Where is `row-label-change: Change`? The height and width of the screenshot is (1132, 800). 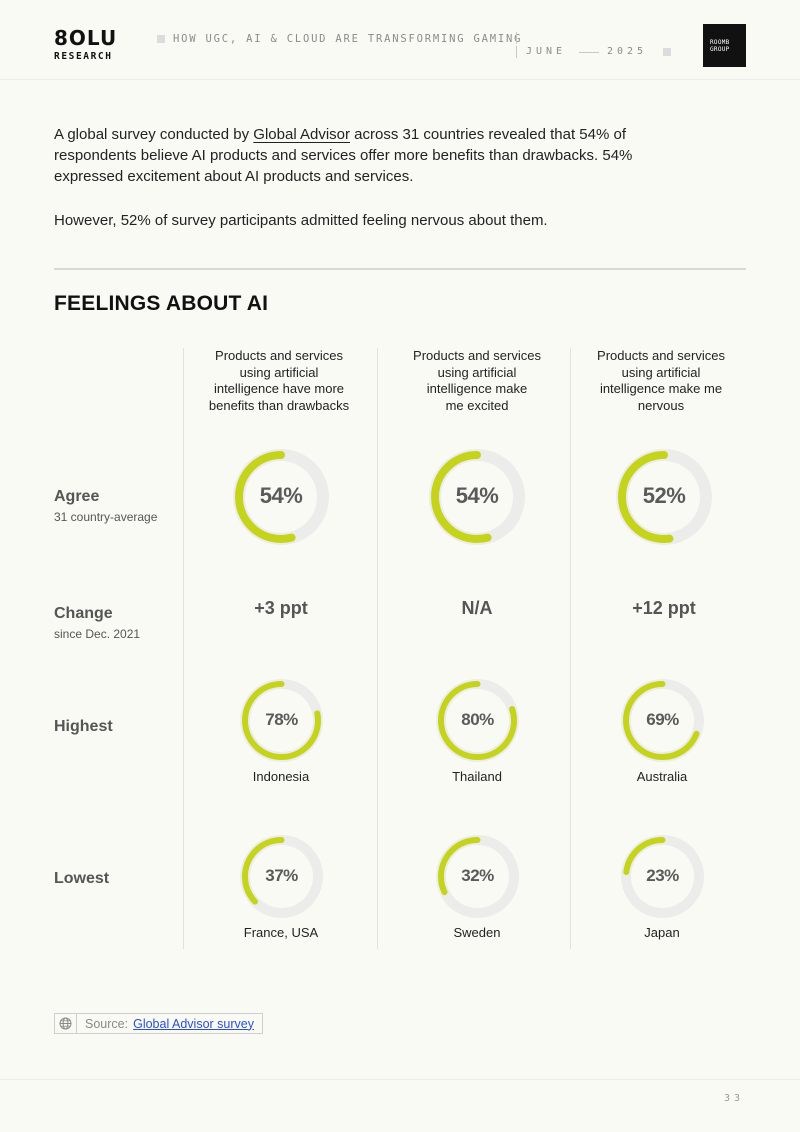 row-label-change: Change is located at coordinates (83, 613).